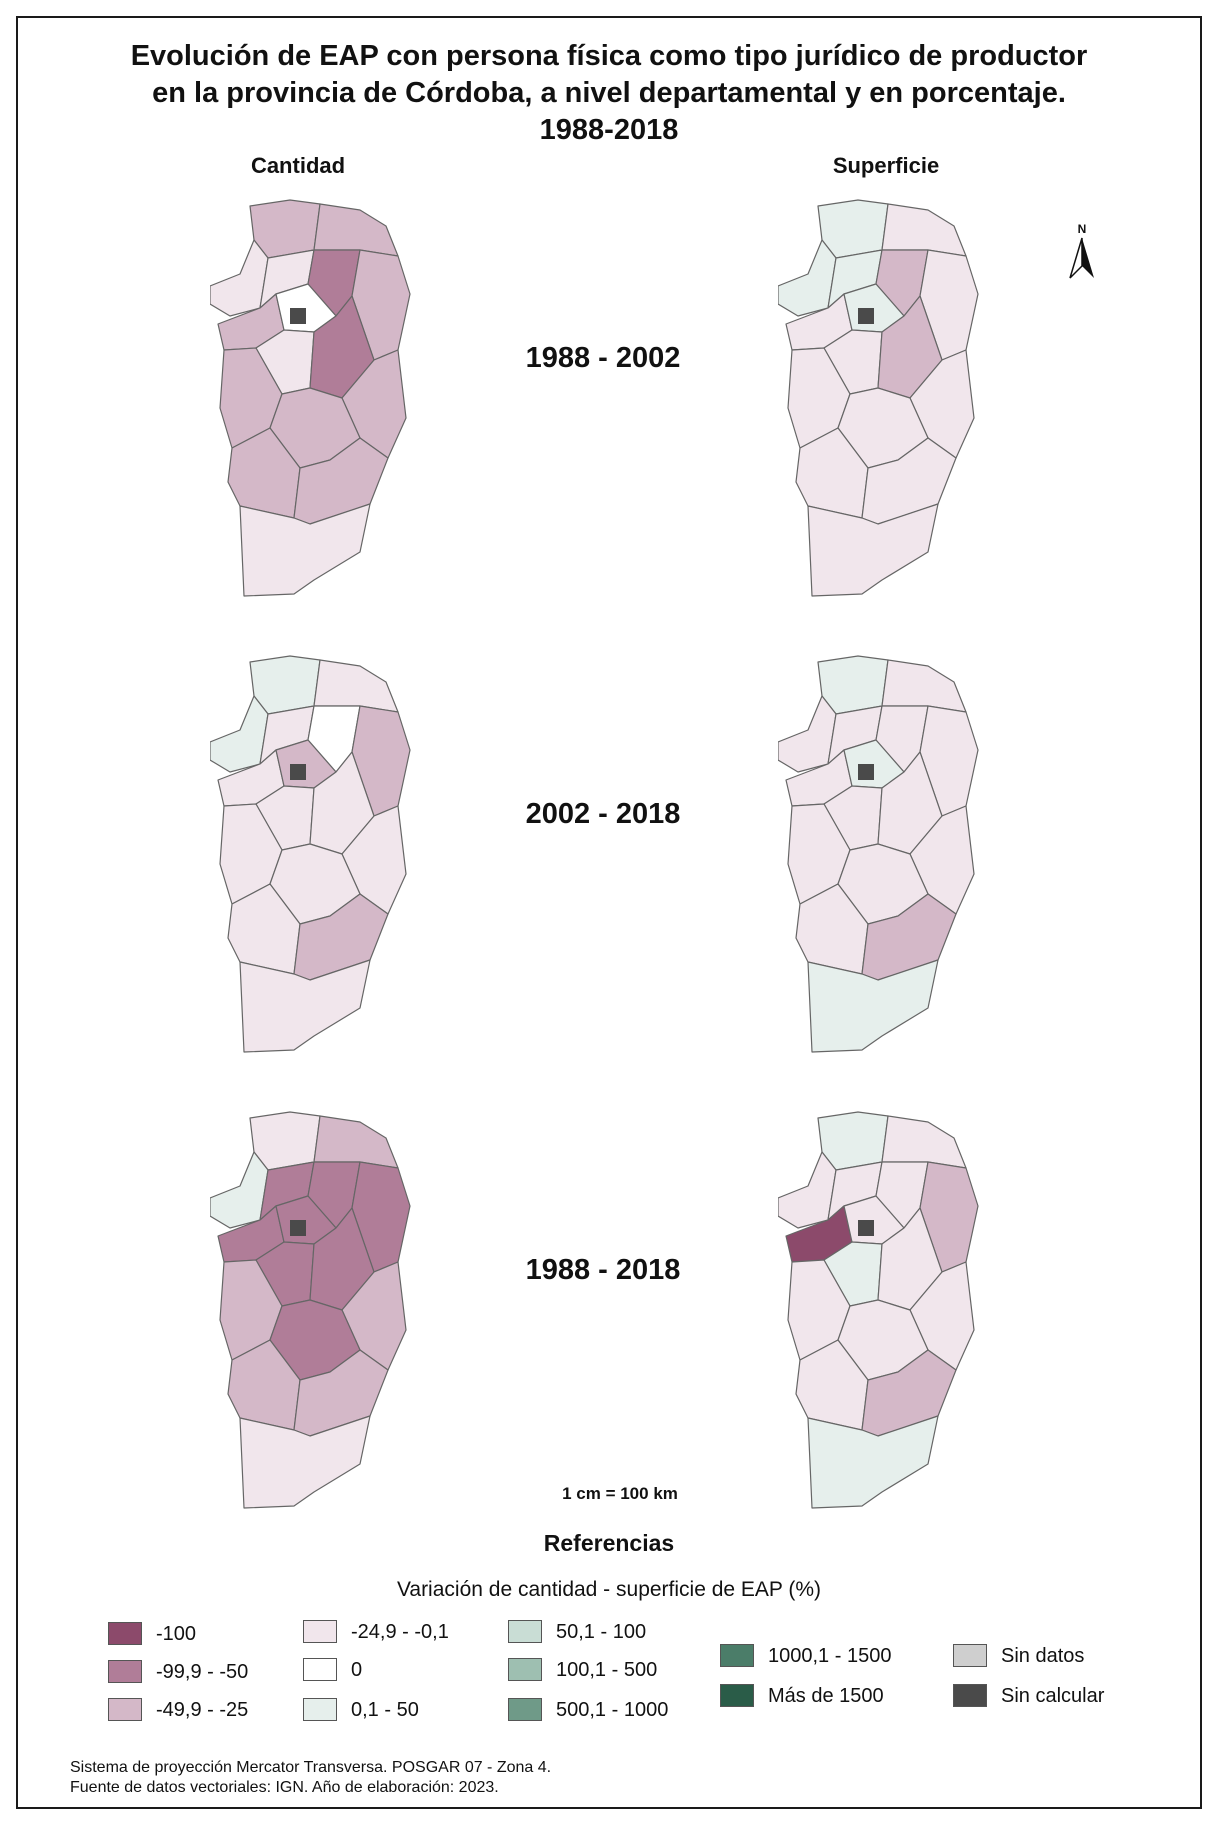 The width and height of the screenshot is (1218, 1825). What do you see at coordinates (1082, 229) in the screenshot?
I see `north-label: N` at bounding box center [1082, 229].